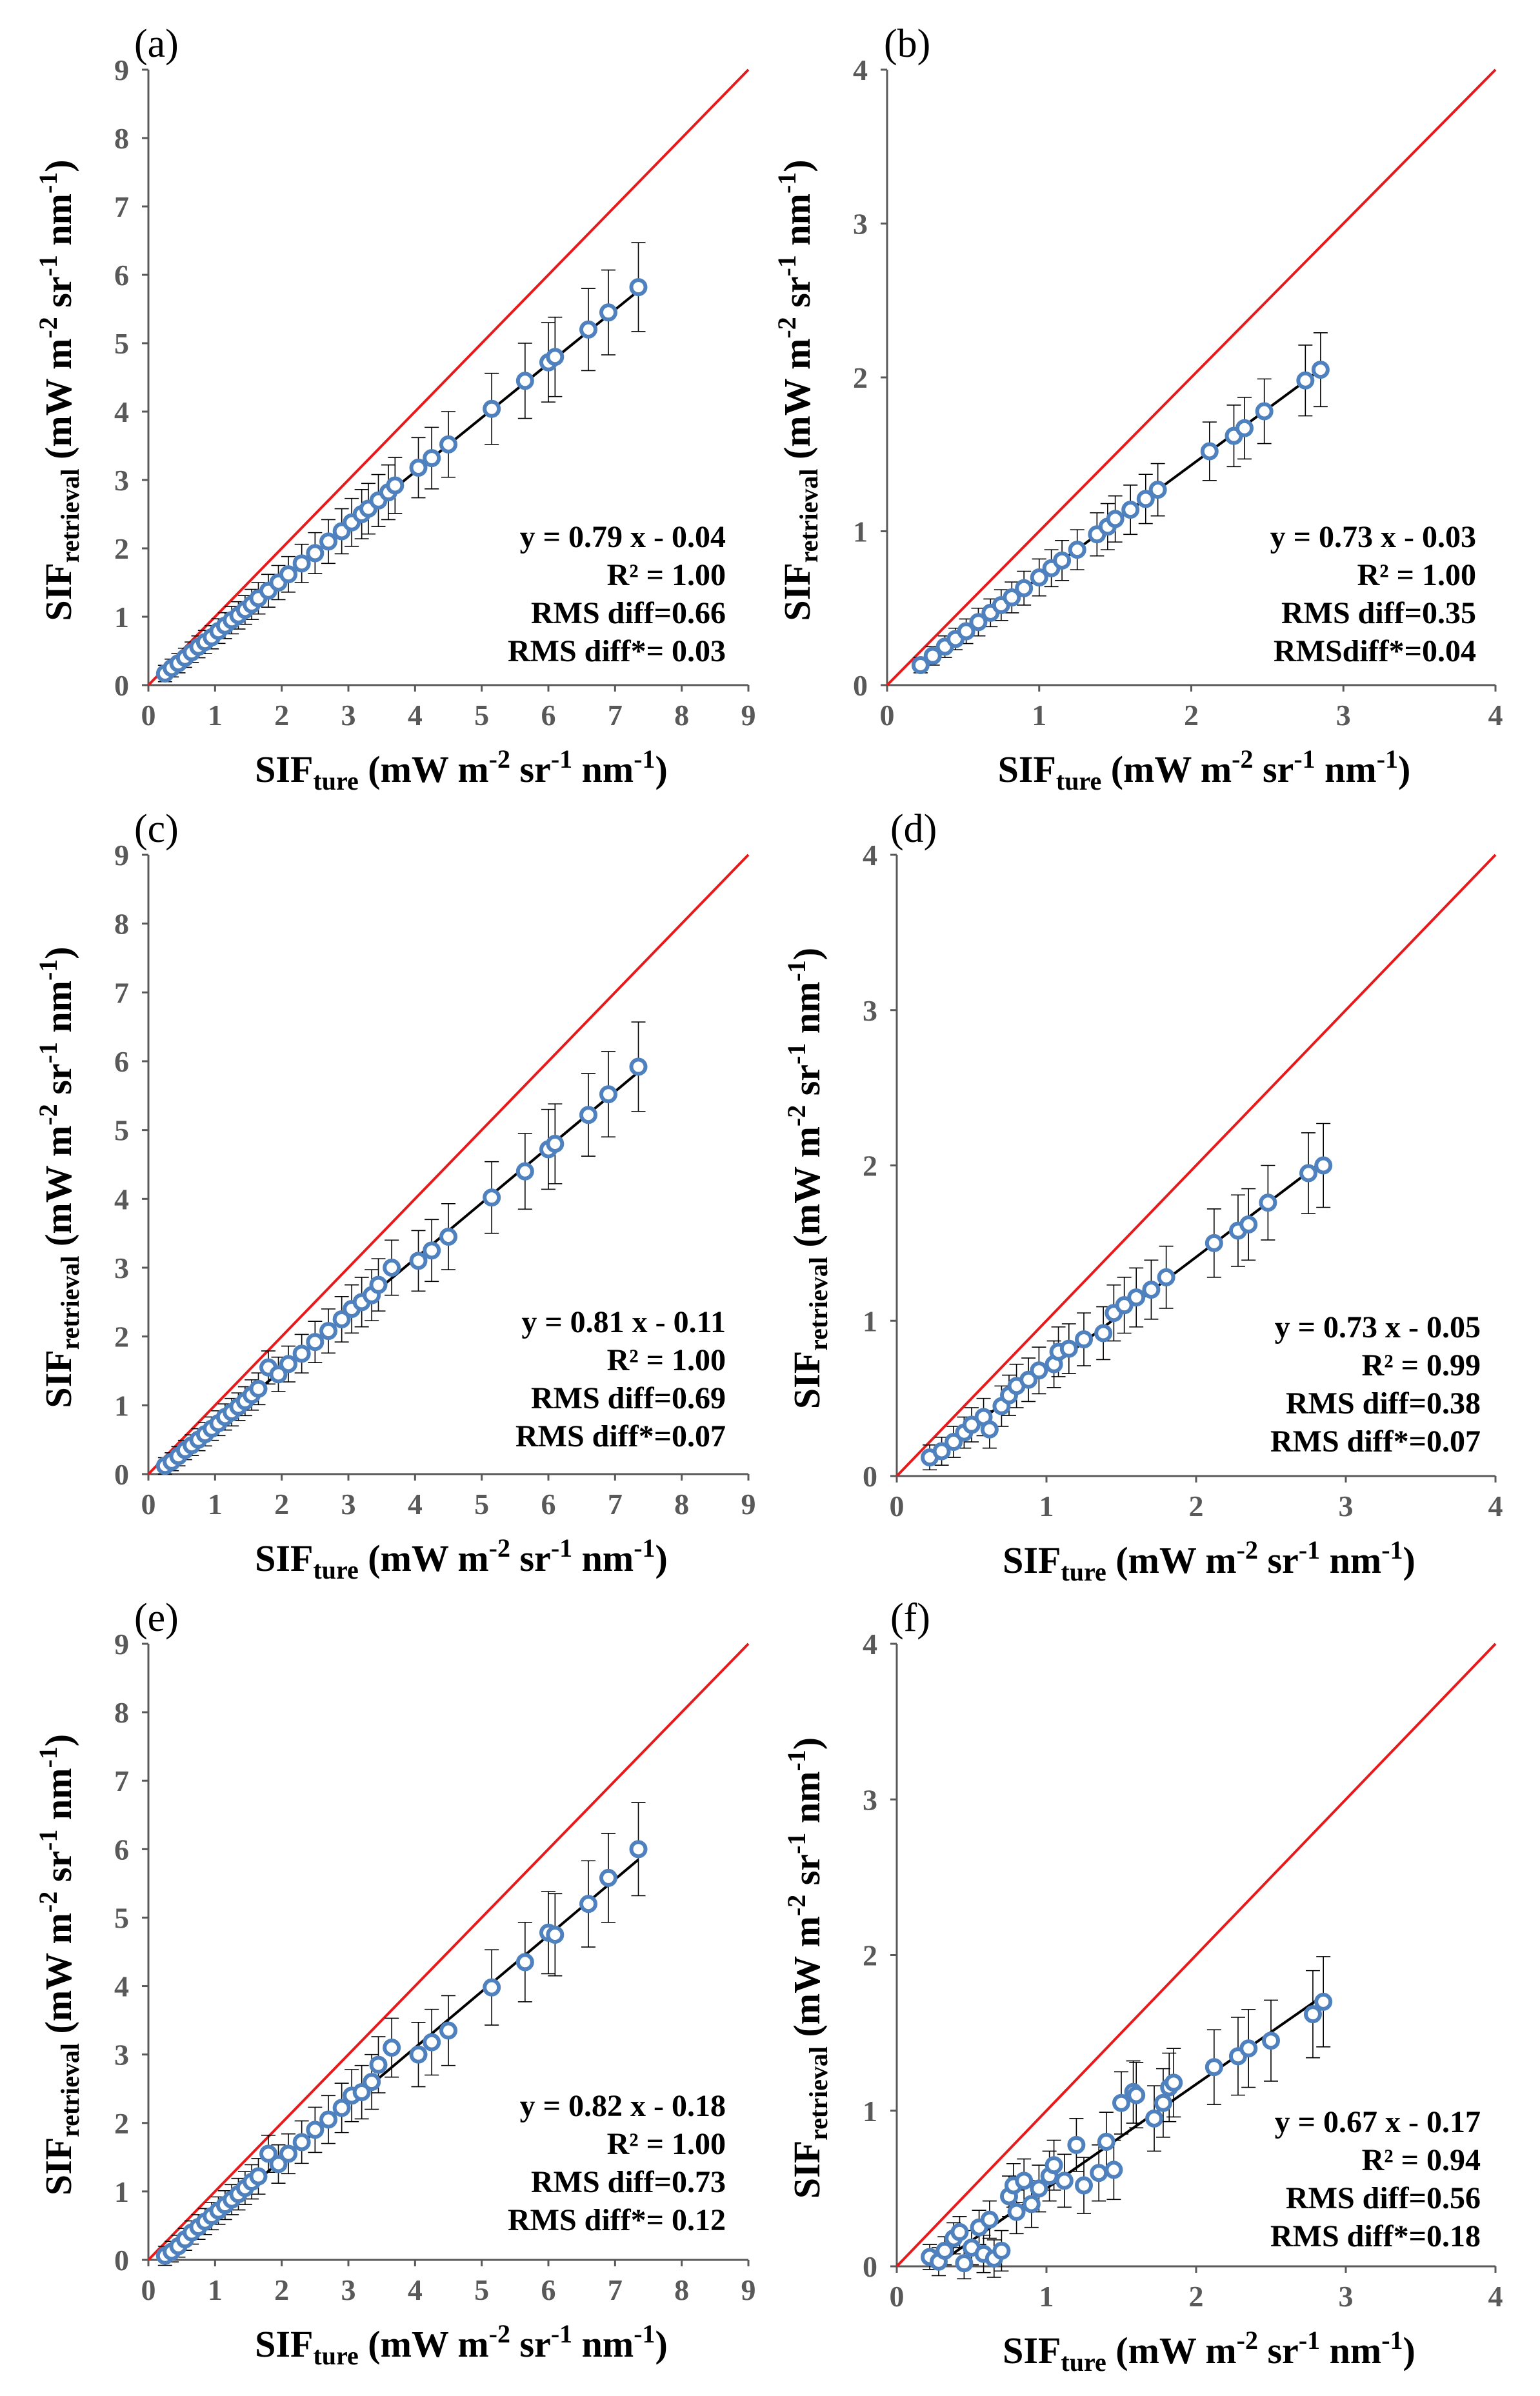 Image resolution: width=1540 pixels, height=2396 pixels. Describe the element at coordinates (481, 1504) in the screenshot. I see `x-tick-label: 5` at that location.